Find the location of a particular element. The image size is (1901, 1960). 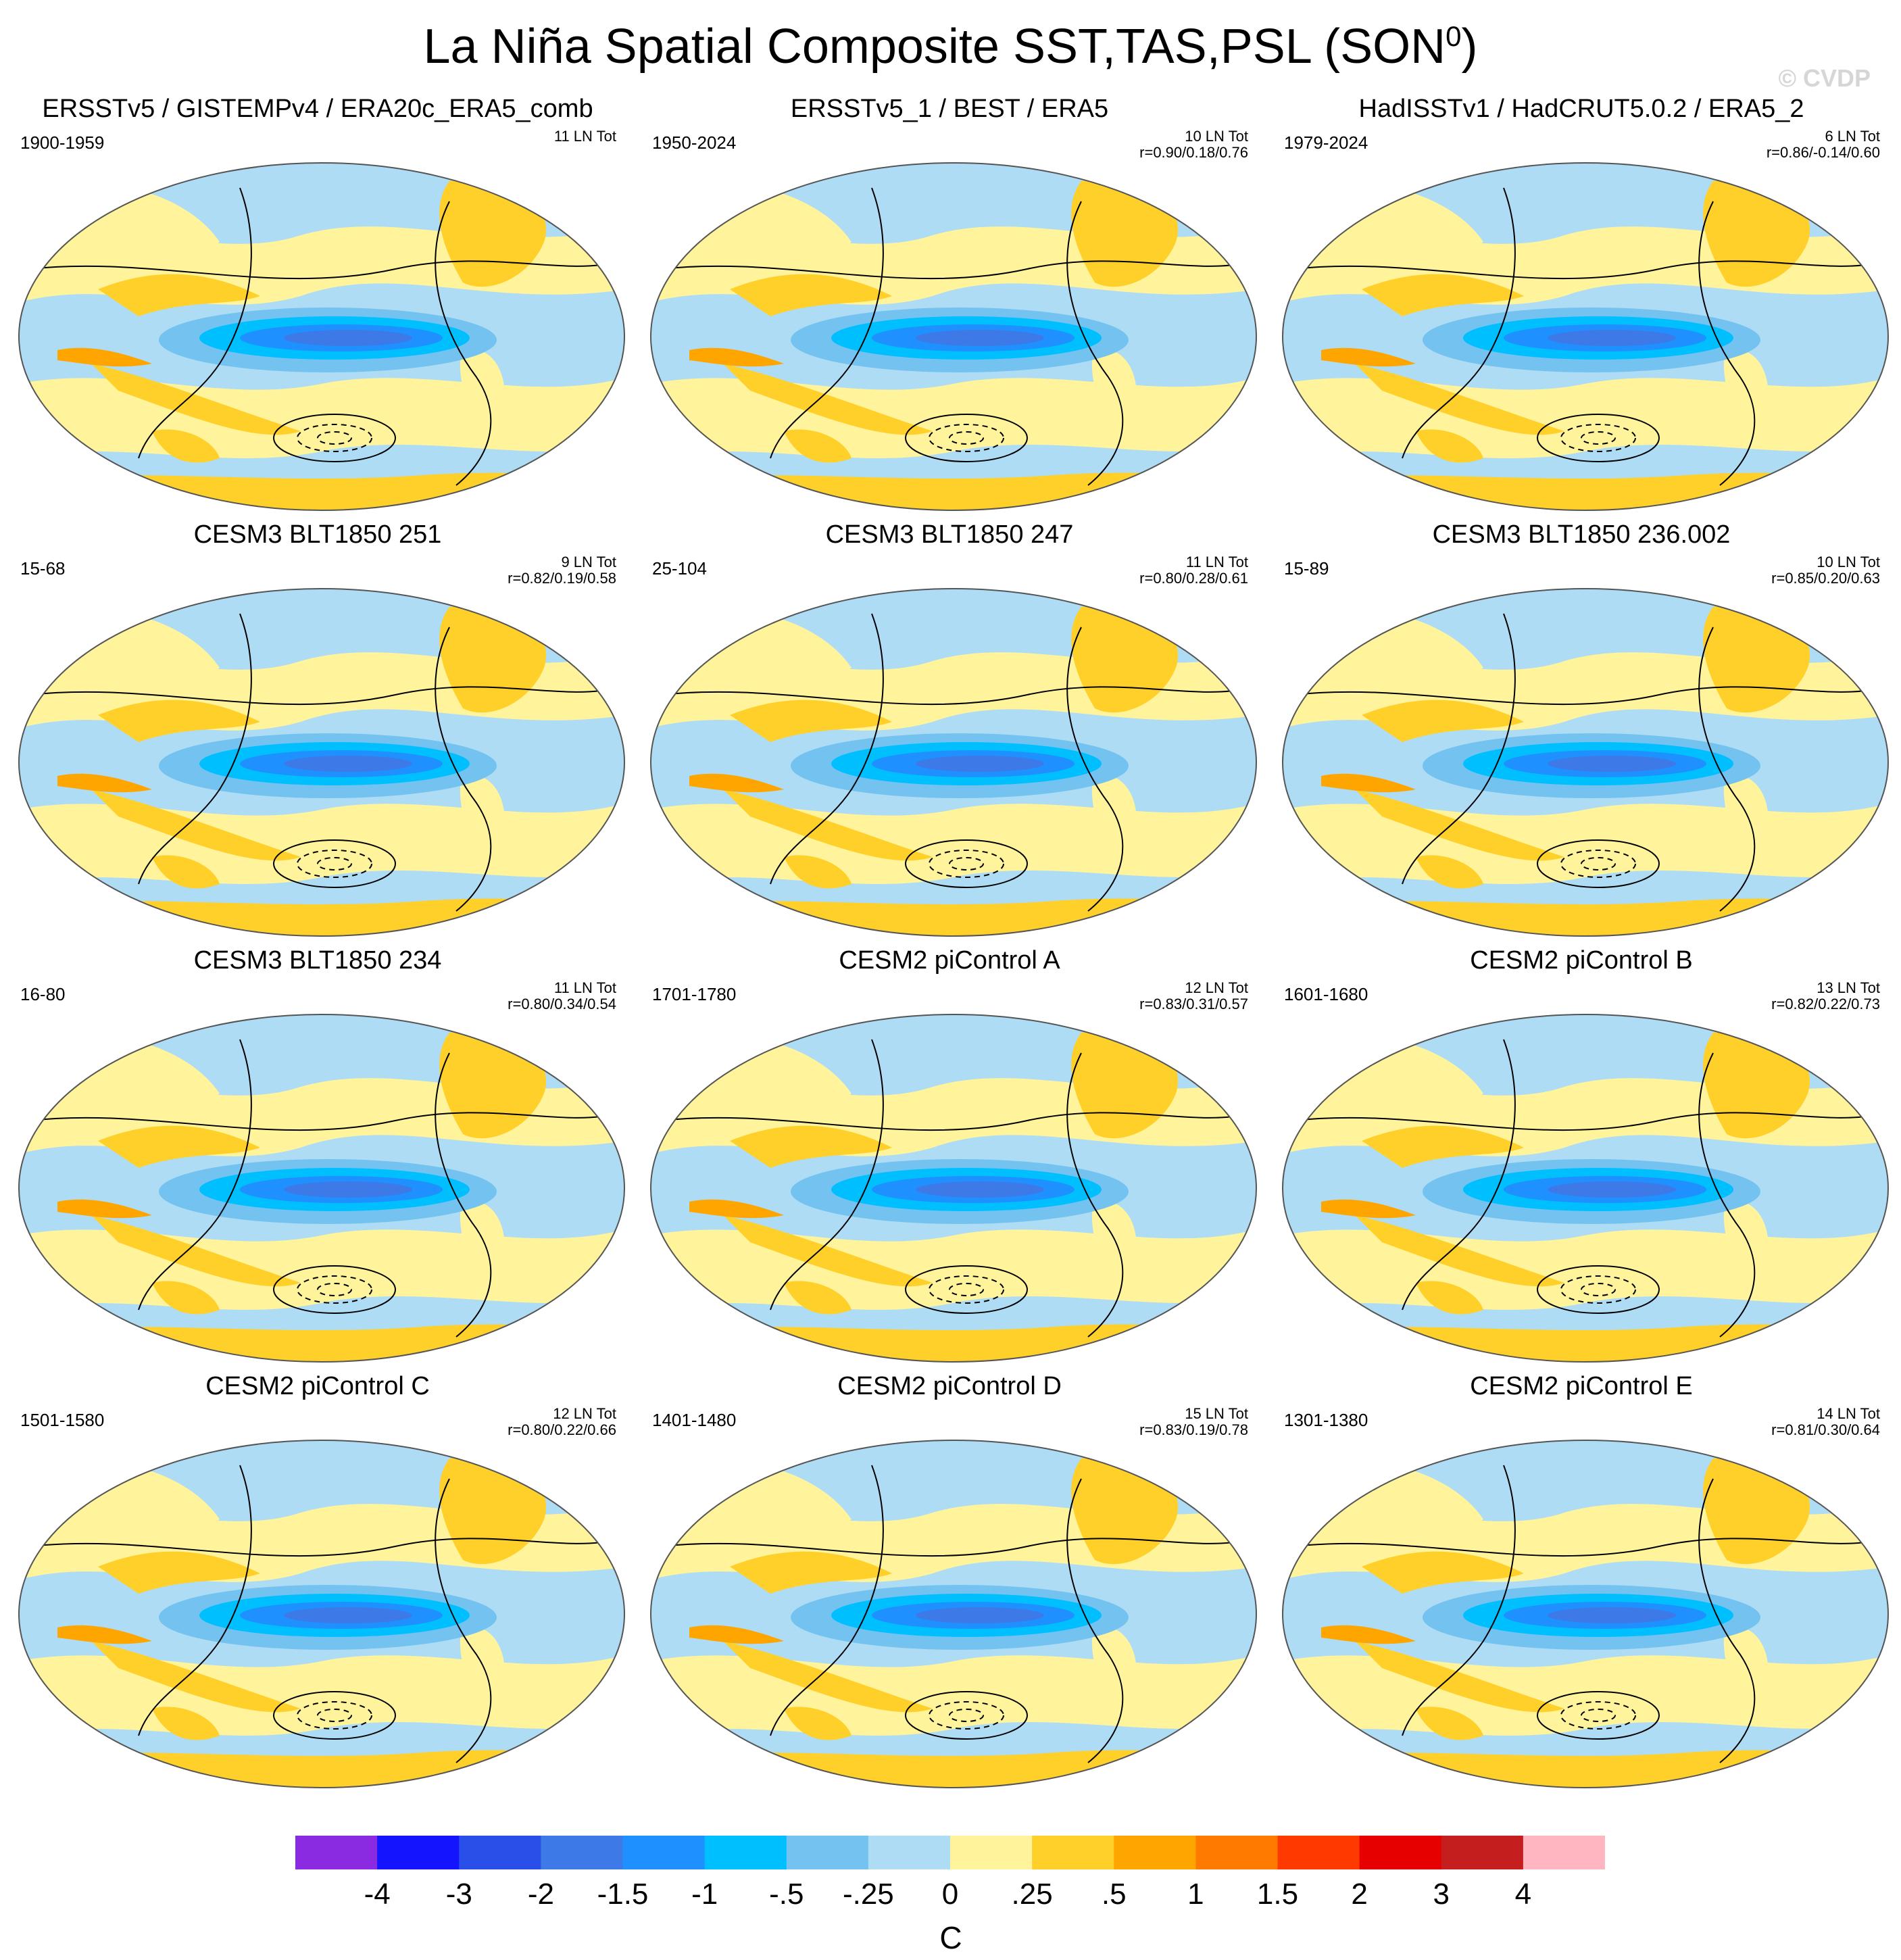

panel-period: 1301-1380 is located at coordinates (1326, 1420).